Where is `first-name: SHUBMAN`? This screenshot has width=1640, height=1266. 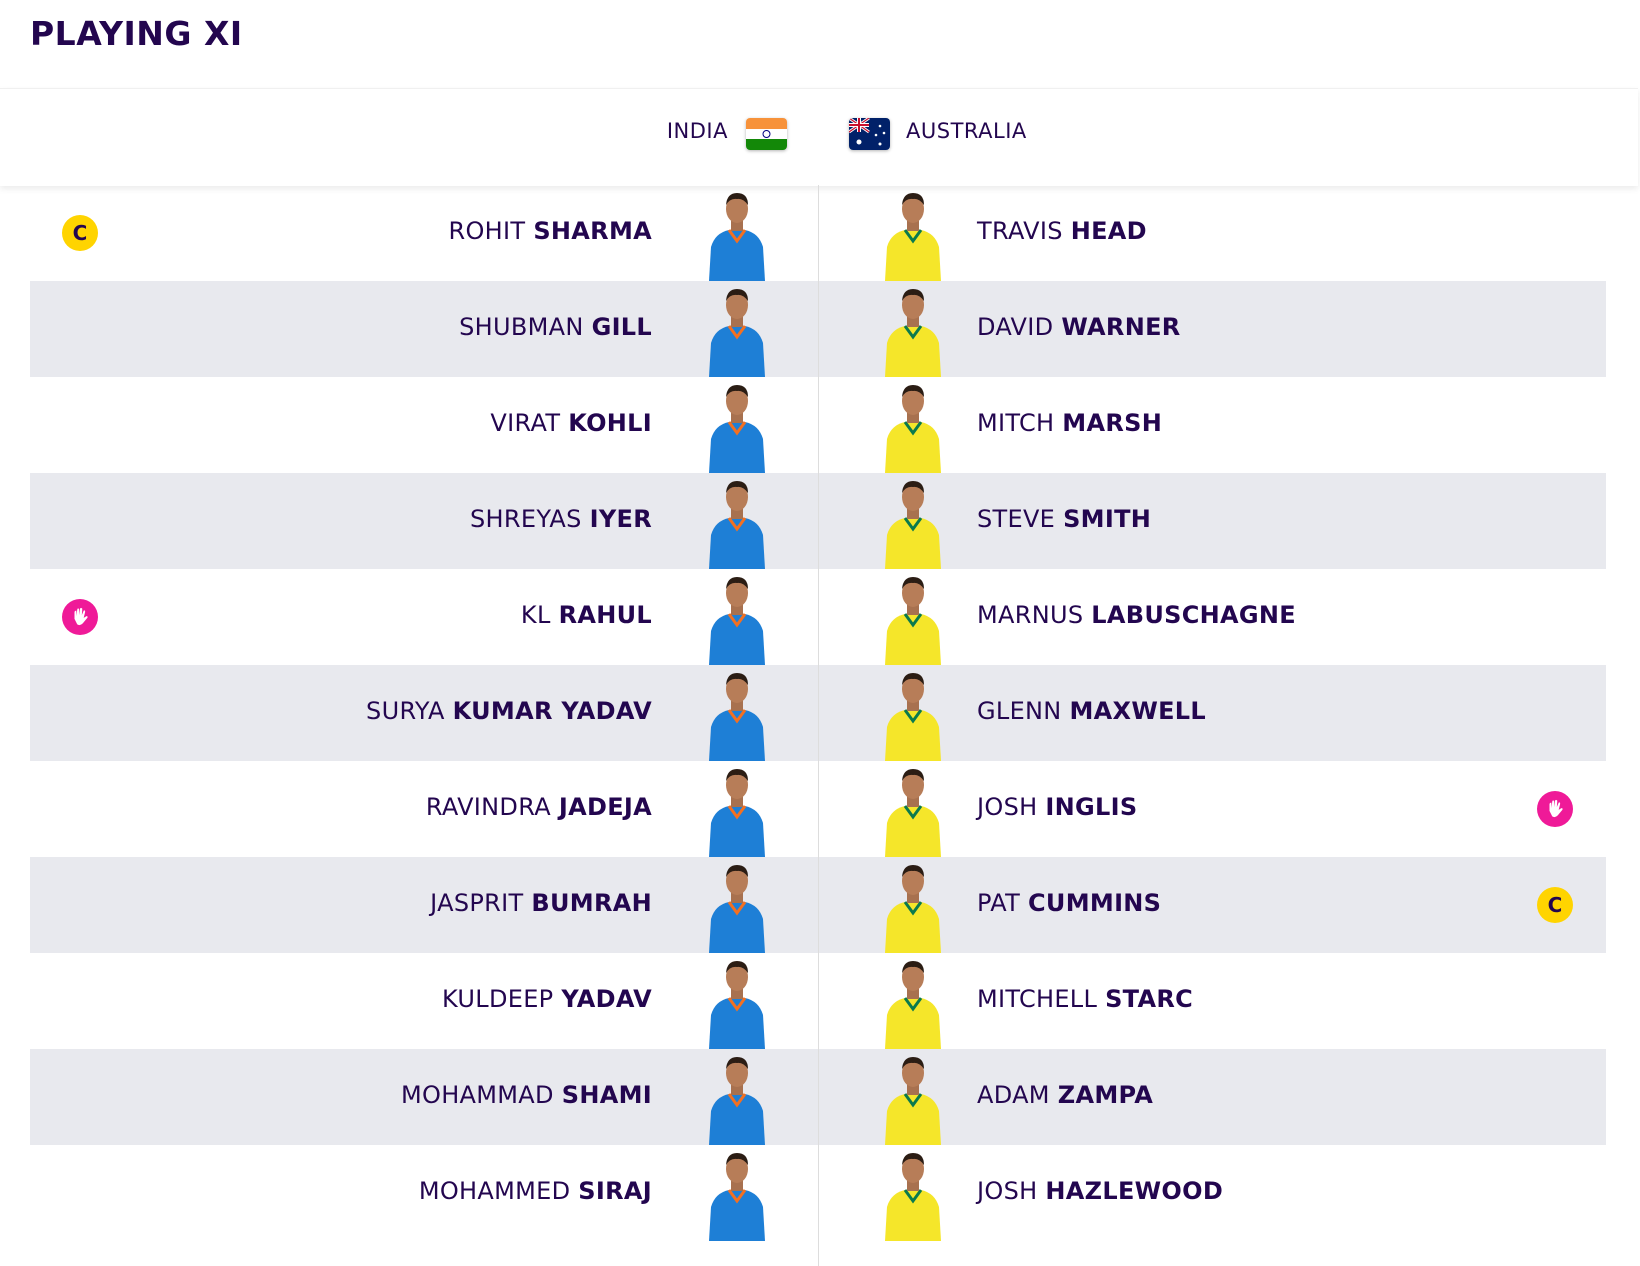
first-name: SHUBMAN is located at coordinates (521, 327).